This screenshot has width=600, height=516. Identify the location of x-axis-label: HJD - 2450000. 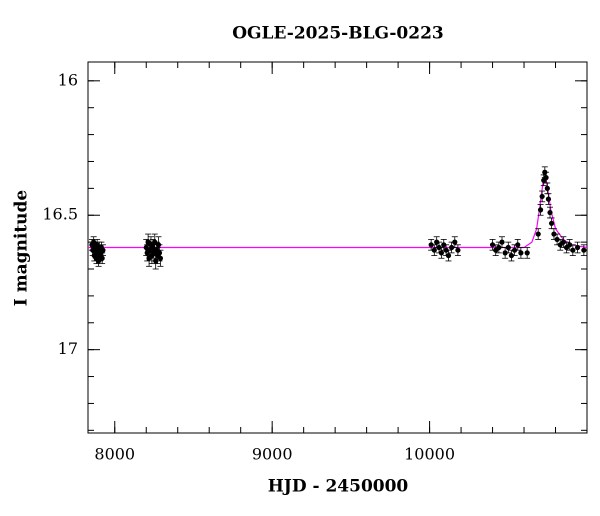
(338, 487).